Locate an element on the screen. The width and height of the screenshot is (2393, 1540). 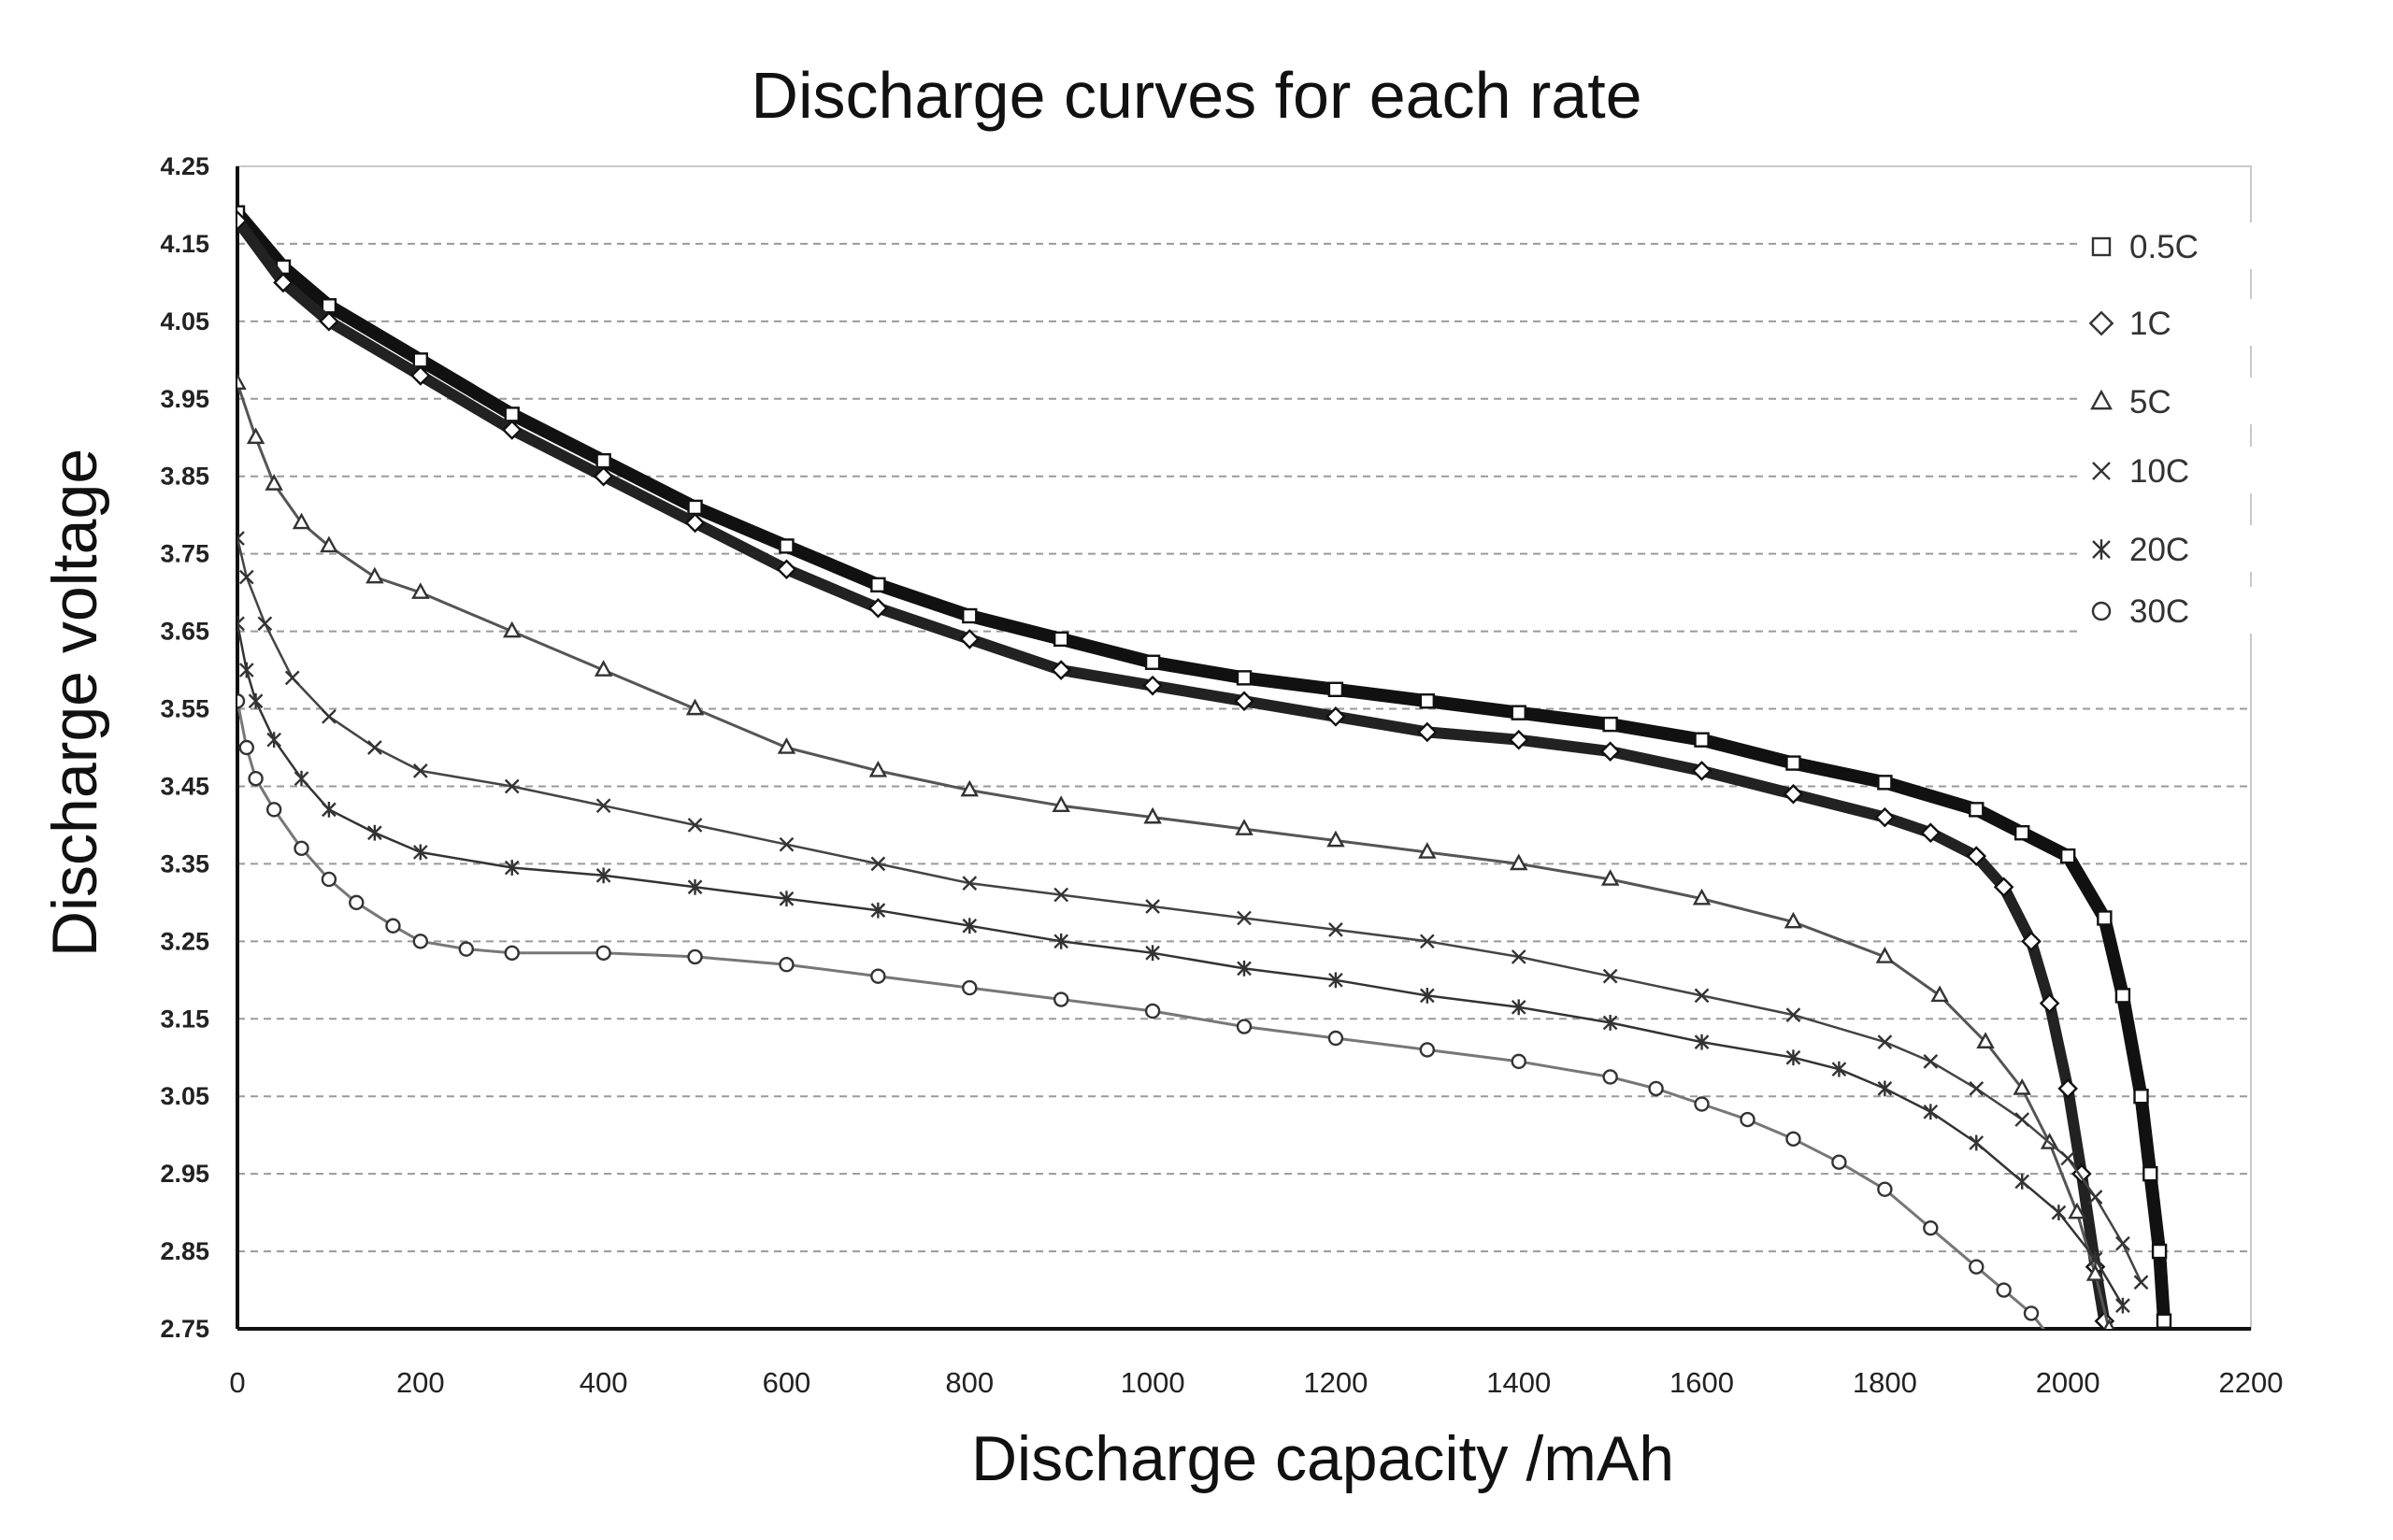
x-tick-label: 1400 is located at coordinates (1519, 1382).